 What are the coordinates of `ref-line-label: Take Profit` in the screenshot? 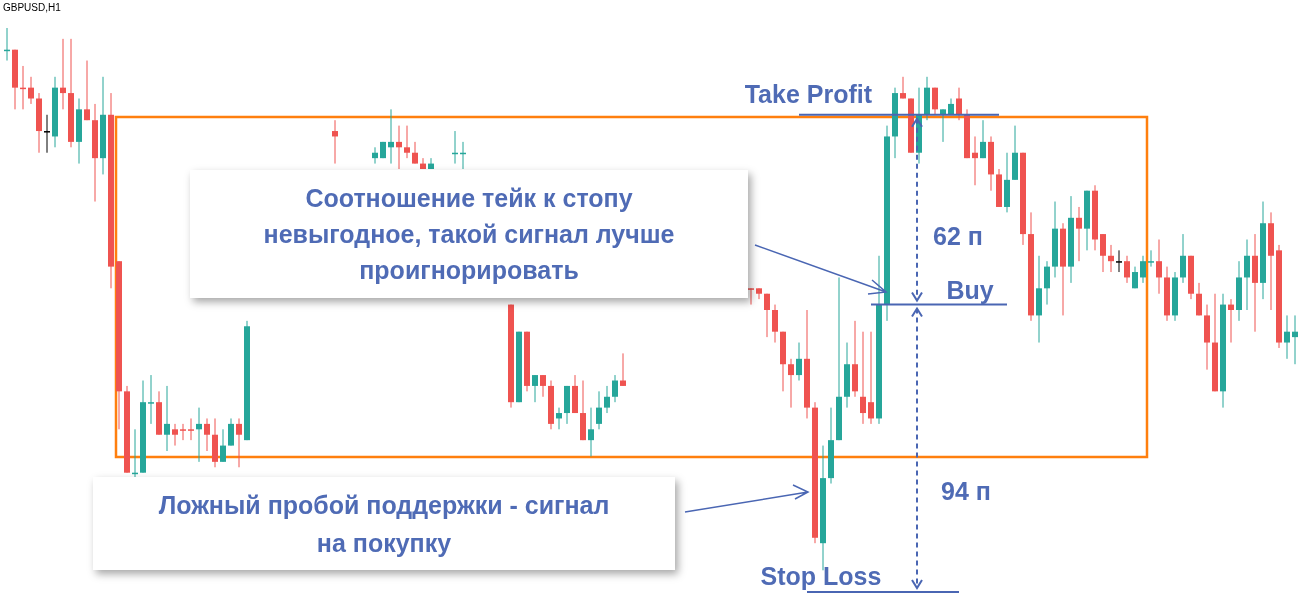 It's located at (808, 93).